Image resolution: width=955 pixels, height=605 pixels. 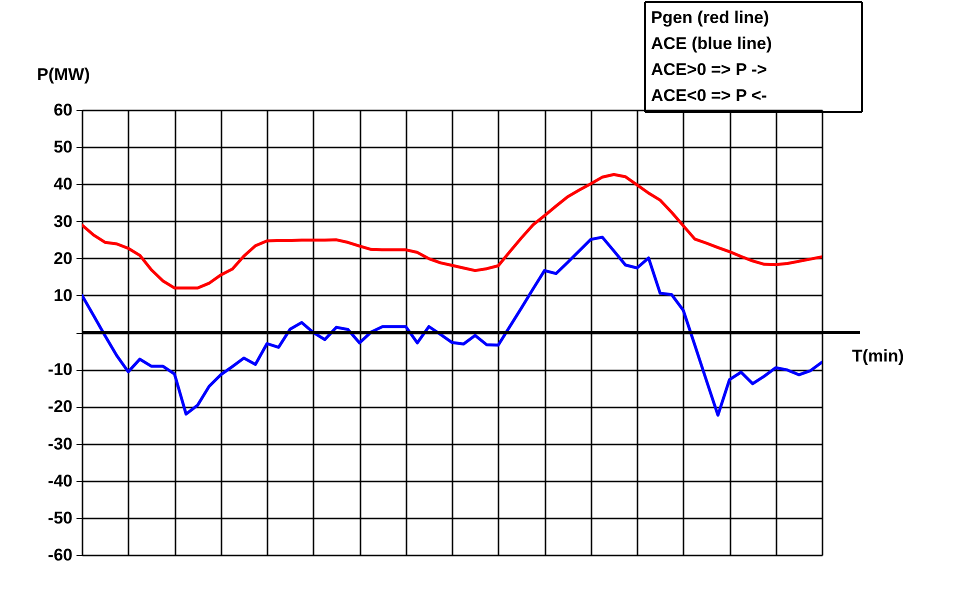 I want to click on text: ACE<0 => P <-, so click(x=709, y=95).